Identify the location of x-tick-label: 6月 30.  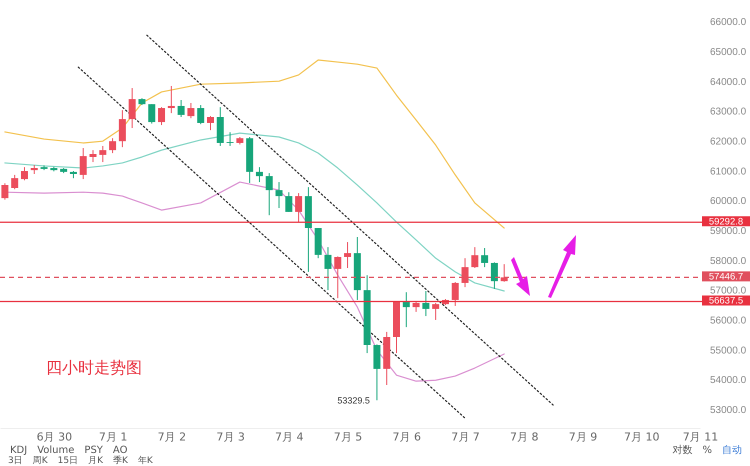
(54, 437).